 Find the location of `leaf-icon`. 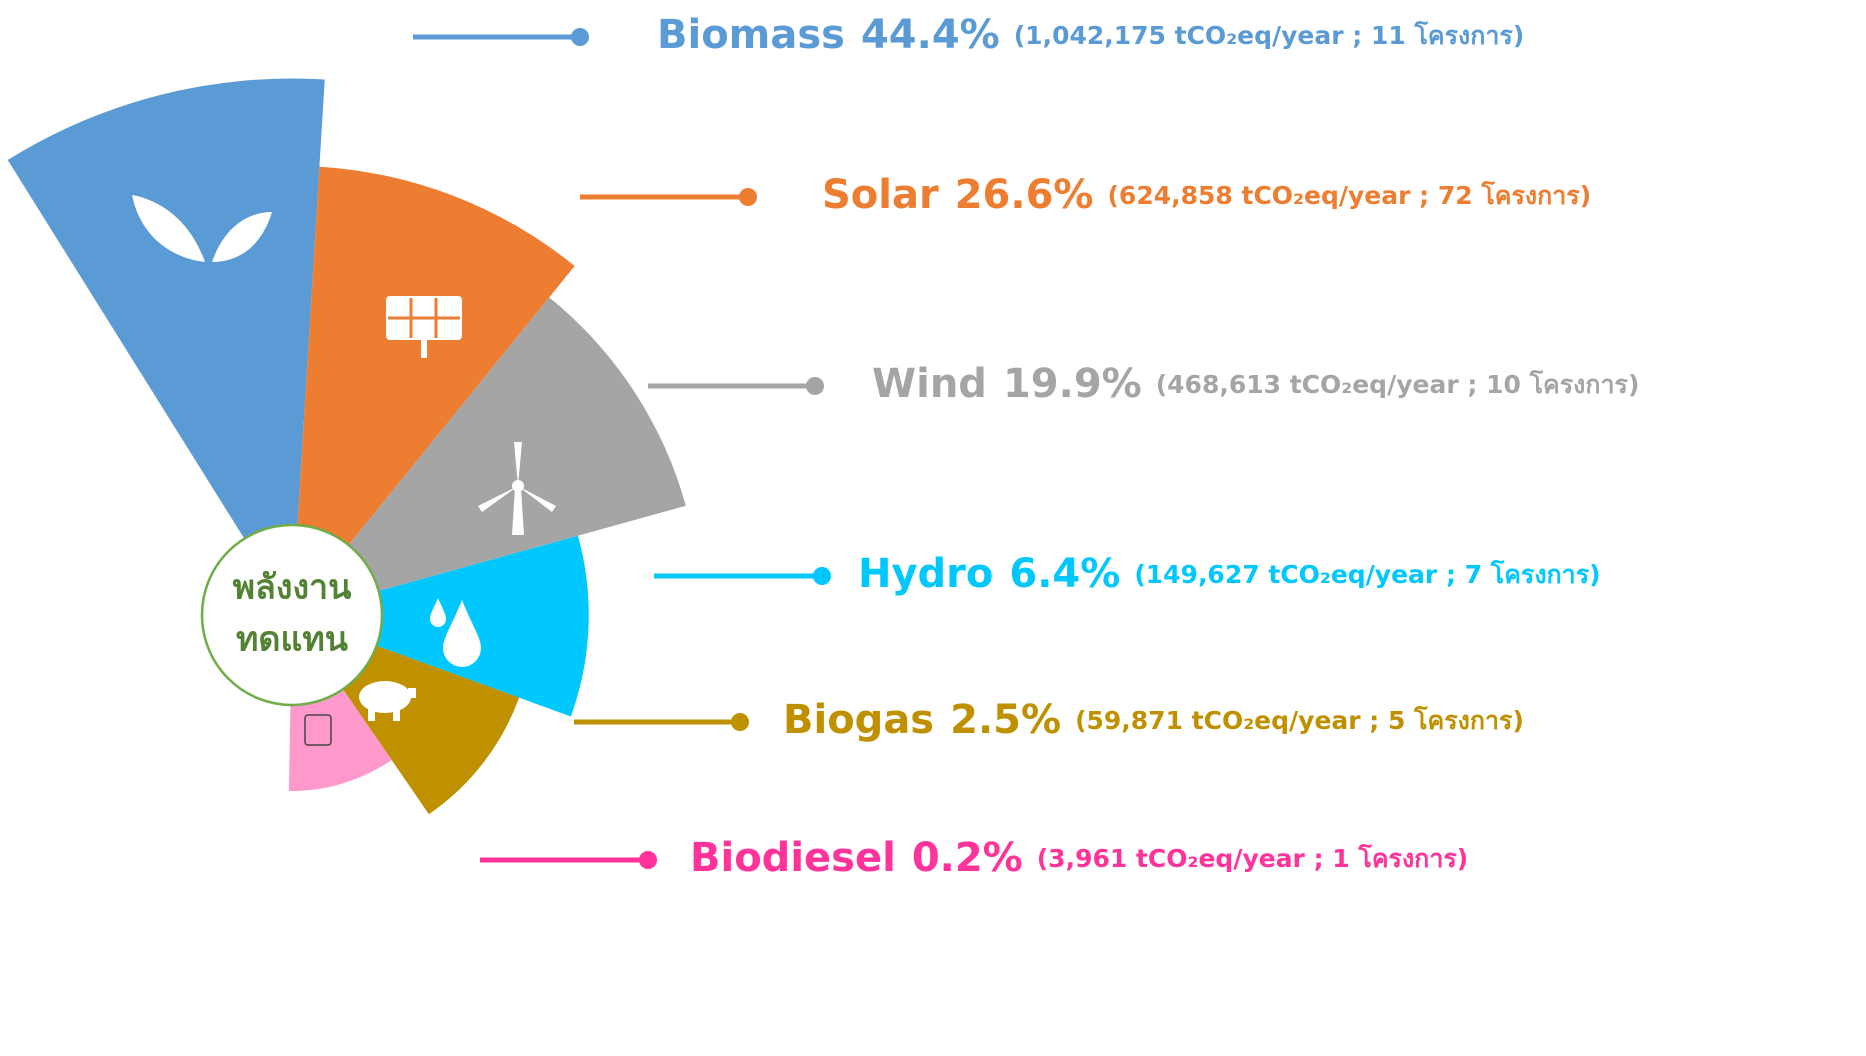

leaf-icon is located at coordinates (202, 228).